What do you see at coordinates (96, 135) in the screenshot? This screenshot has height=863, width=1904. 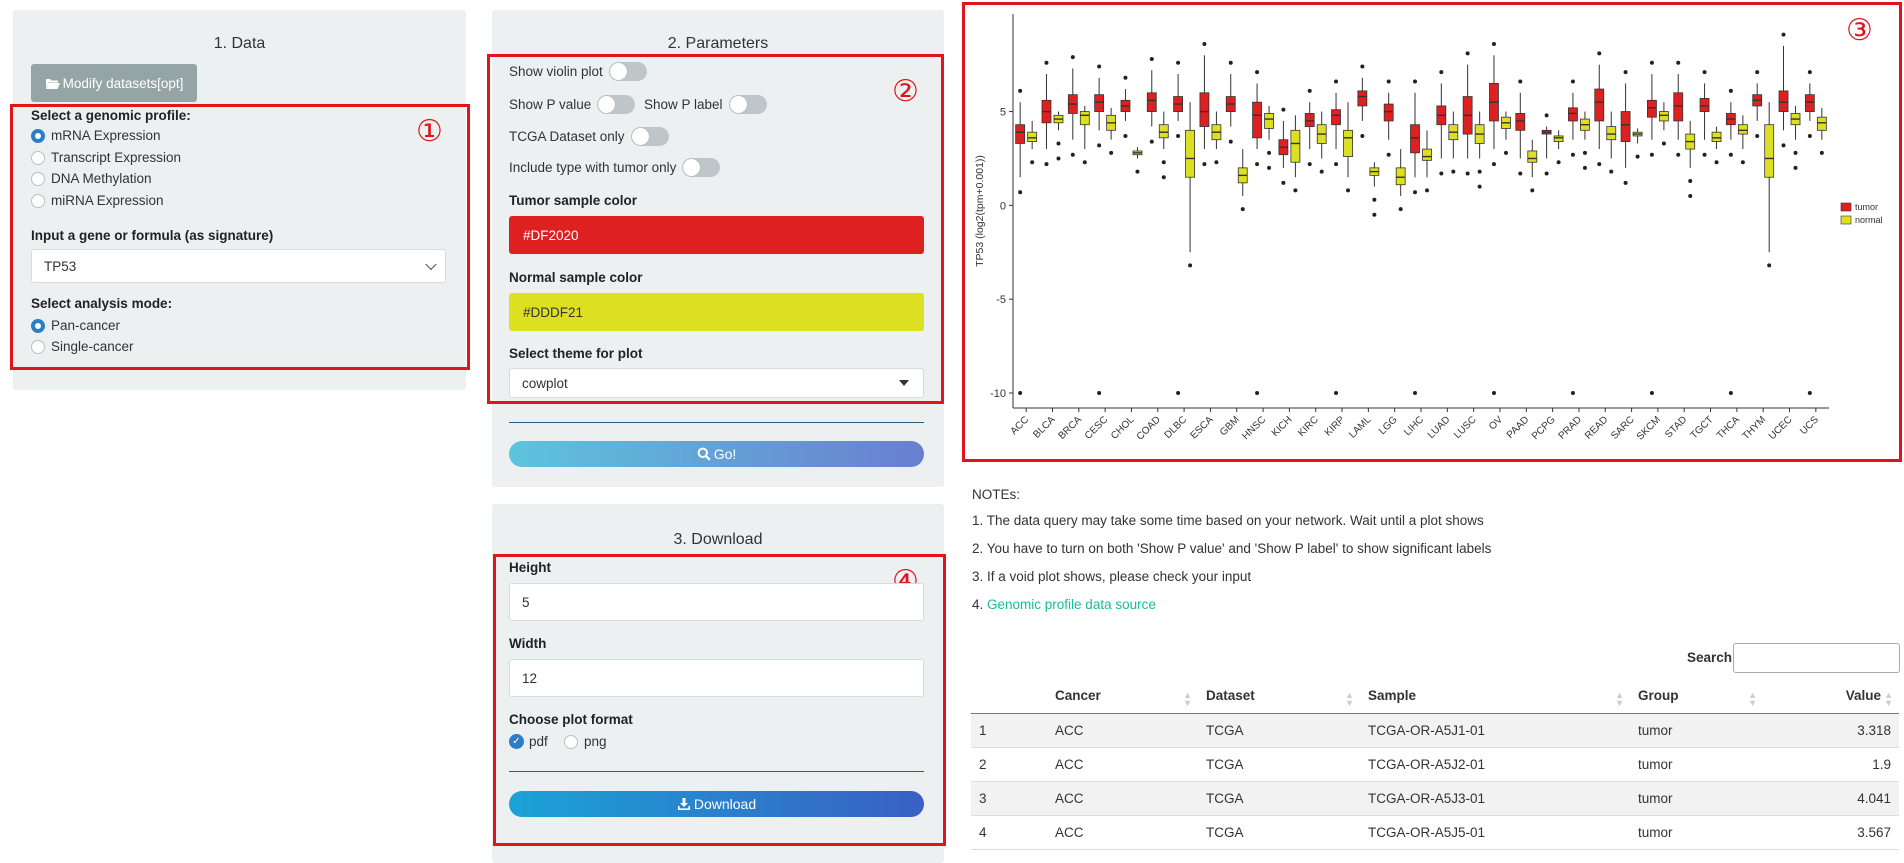 I see `radio-mrna-expression: mRNA Expression` at bounding box center [96, 135].